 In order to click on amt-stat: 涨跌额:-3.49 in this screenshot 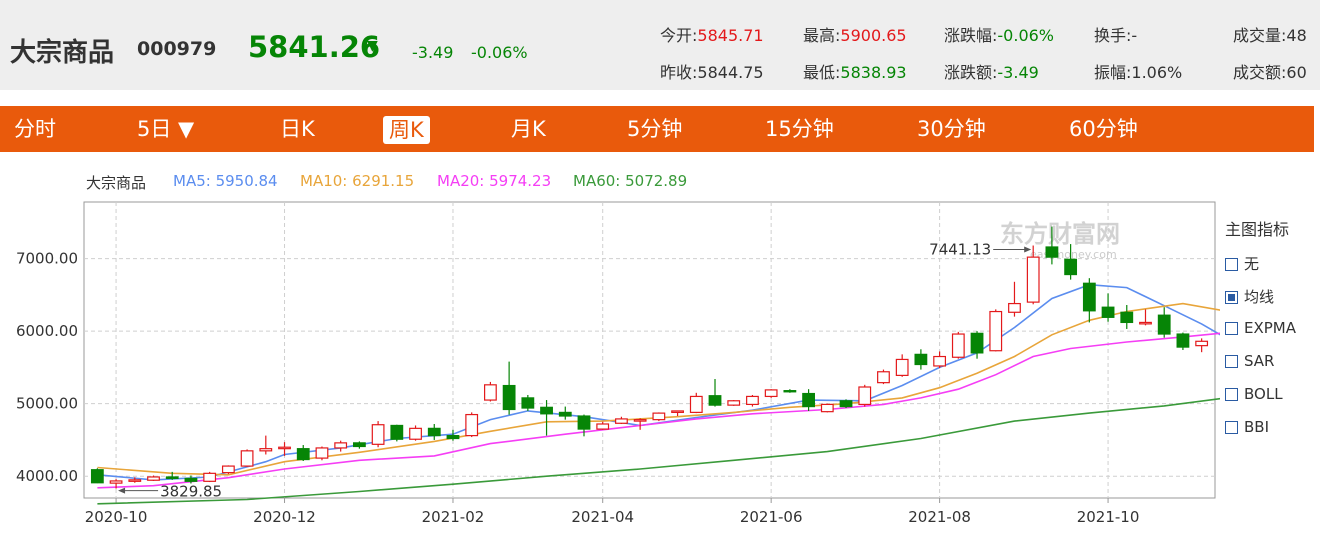, I will do `click(991, 72)`.